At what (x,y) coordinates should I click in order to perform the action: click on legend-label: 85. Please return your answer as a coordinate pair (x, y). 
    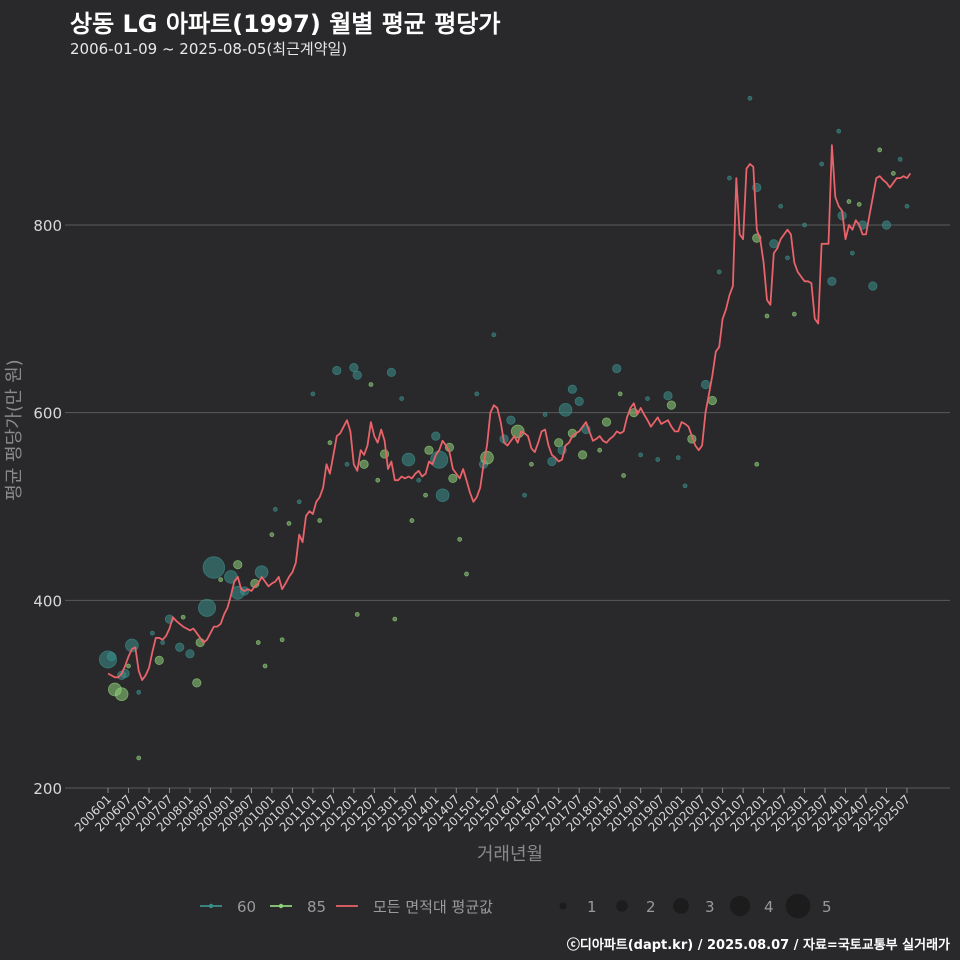
    Looking at the image, I should click on (316, 907).